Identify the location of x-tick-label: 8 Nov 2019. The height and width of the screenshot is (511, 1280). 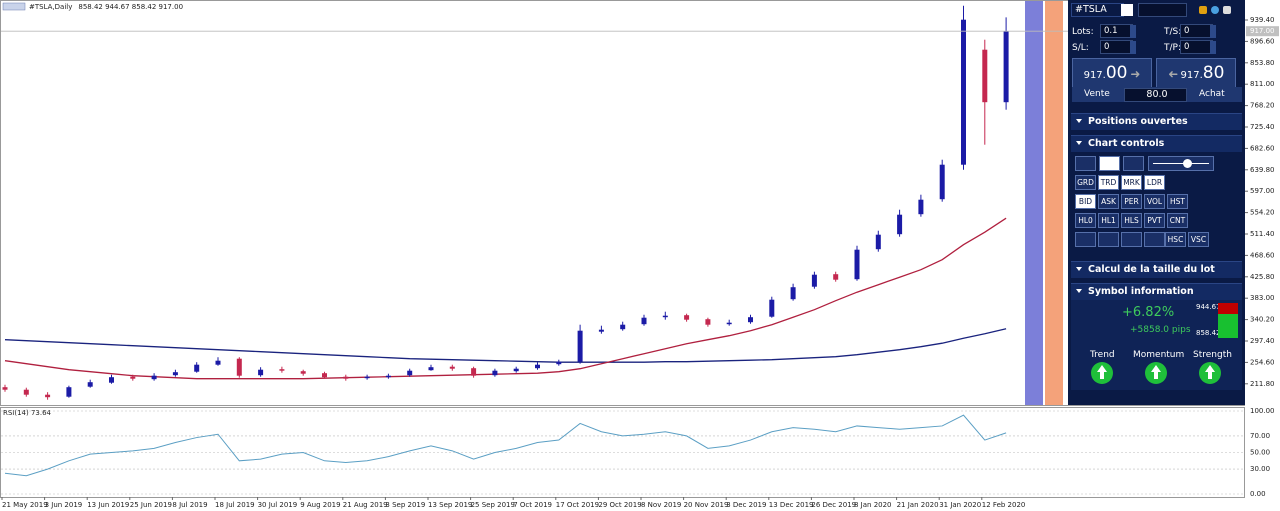
(661, 505).